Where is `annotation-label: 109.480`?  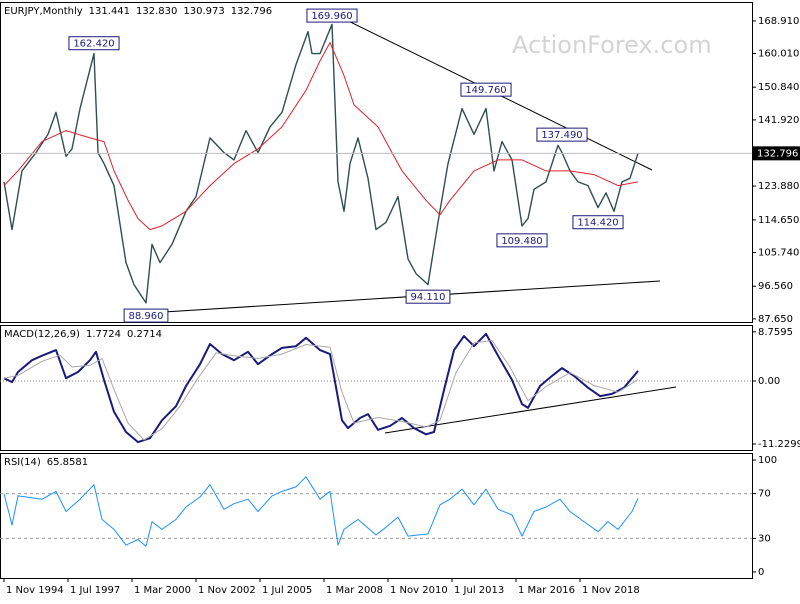
annotation-label: 109.480 is located at coordinates (521, 241).